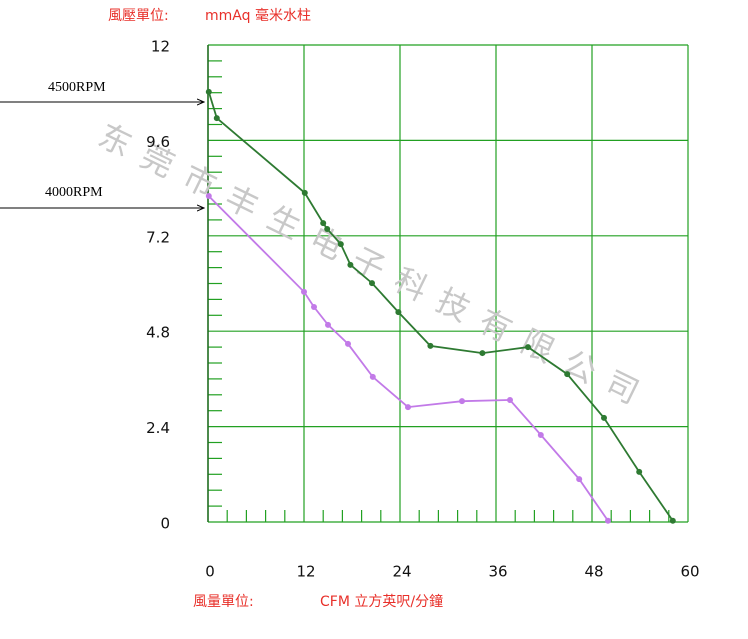  I want to click on y-tick-label: 7.2, so click(158, 237).